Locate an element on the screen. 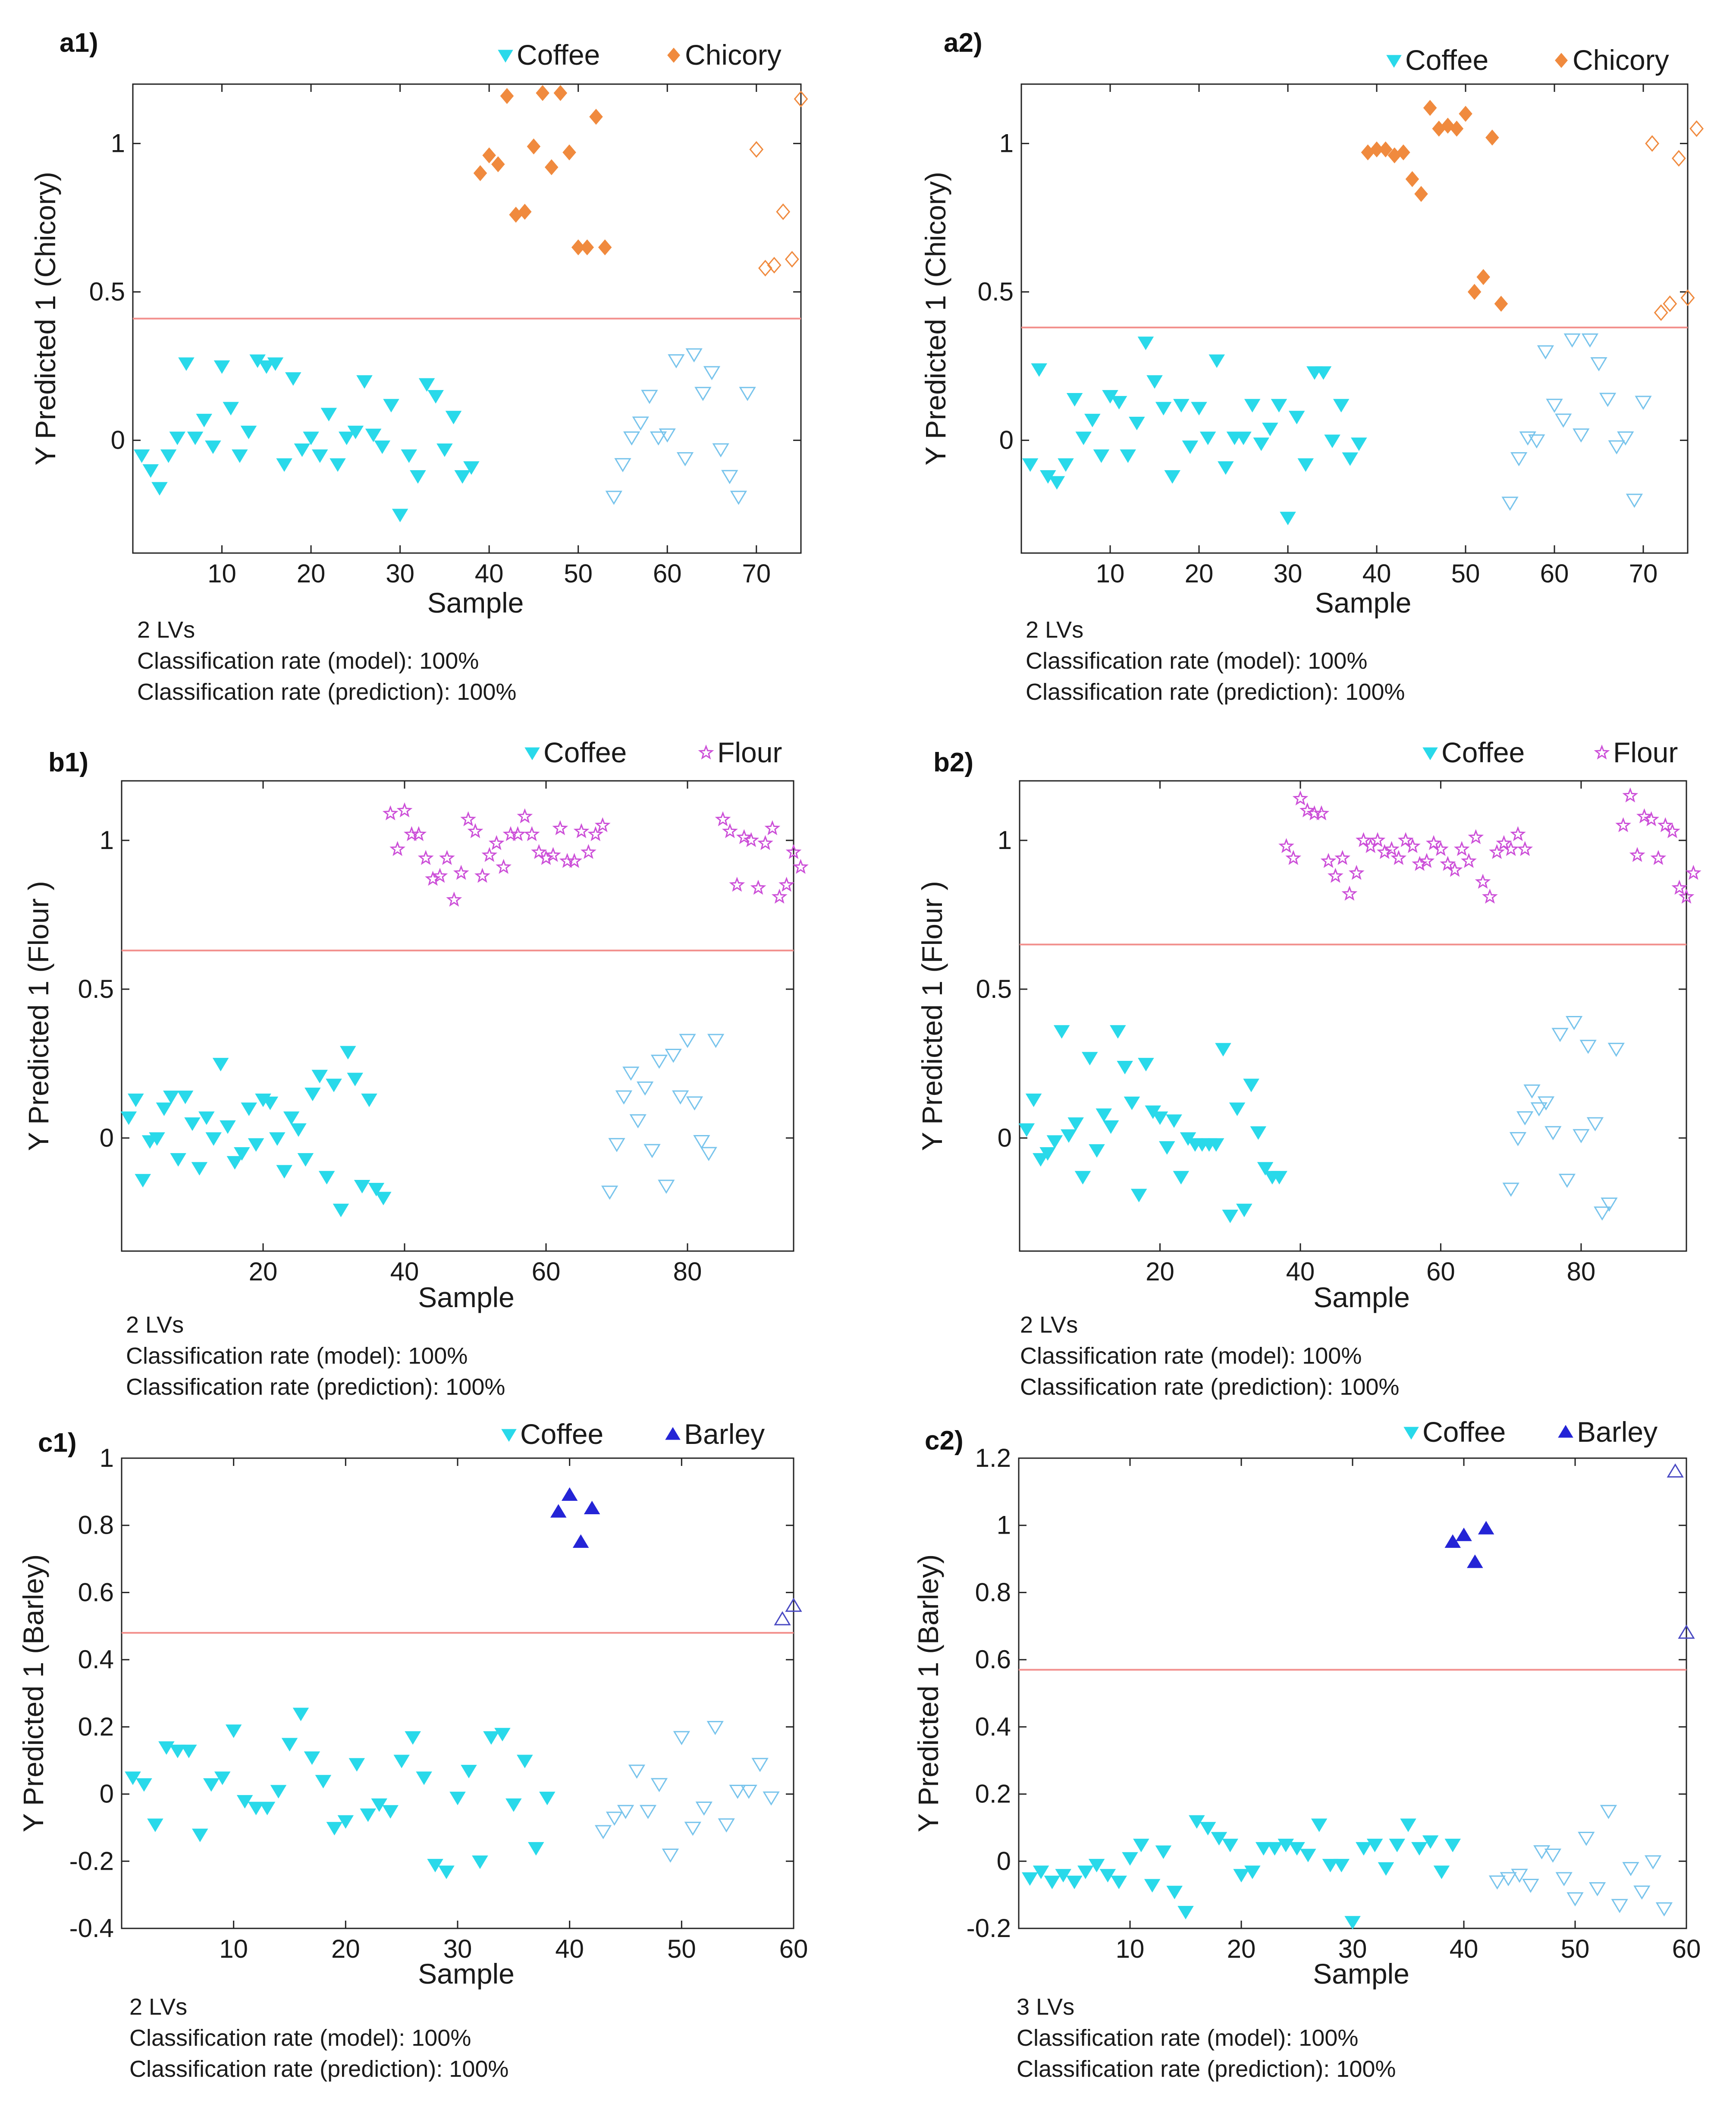 The image size is (1736, 2107). x-tick-label: 30 is located at coordinates (457, 1948).